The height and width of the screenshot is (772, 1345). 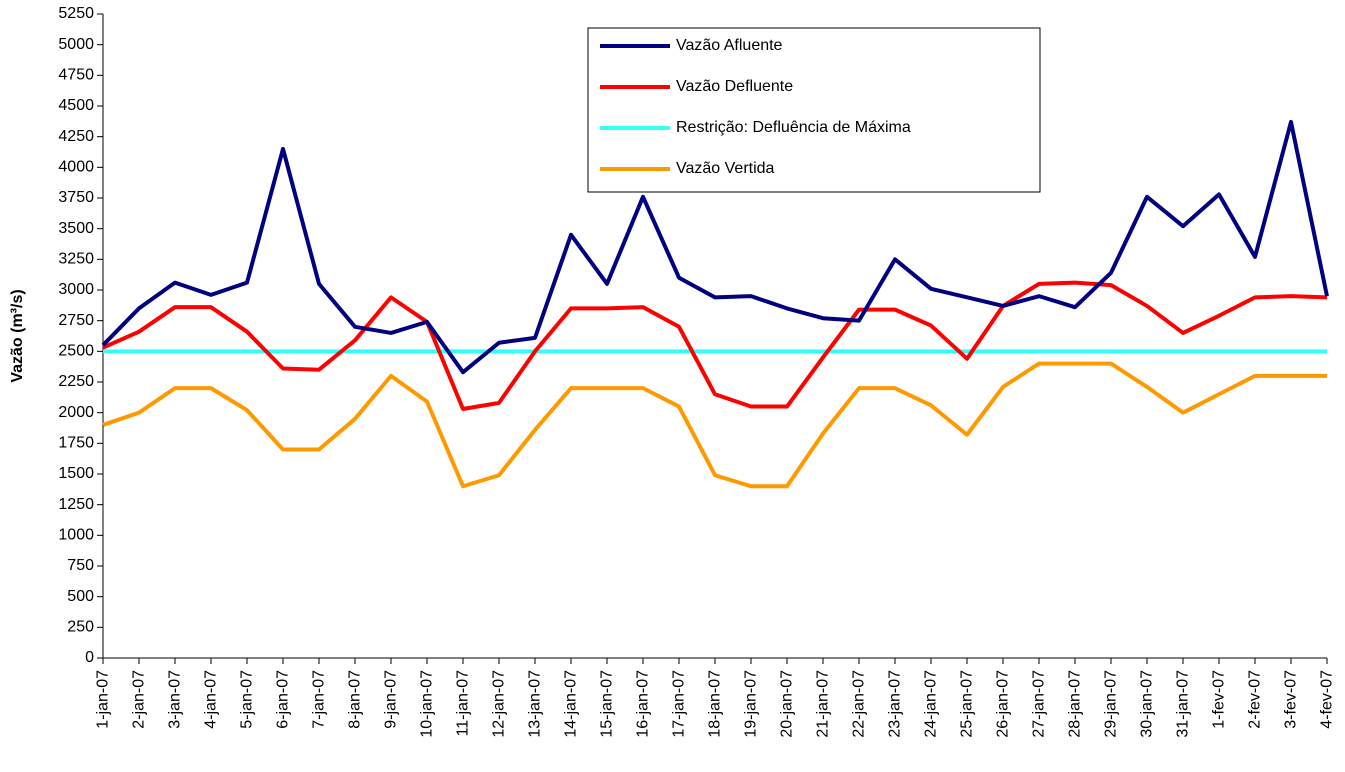 I want to click on y-tick-label: 4500, so click(x=76, y=105).